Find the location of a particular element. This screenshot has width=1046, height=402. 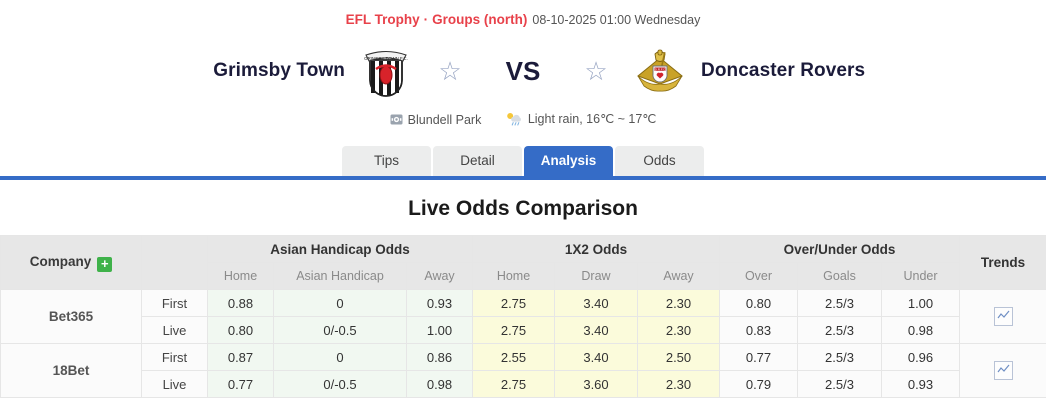

company-name-18bet: 18Bet is located at coordinates (71, 370).